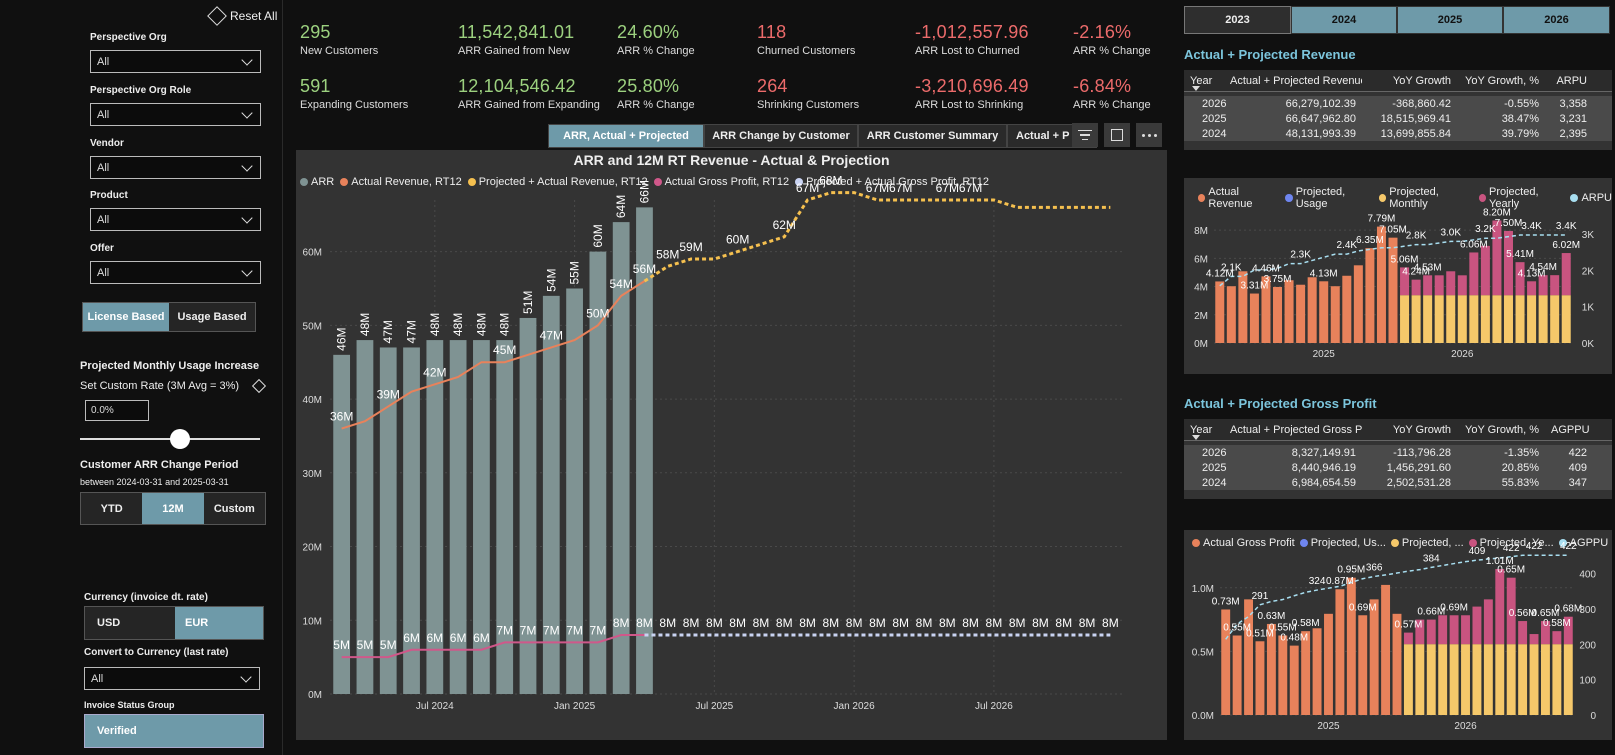 The height and width of the screenshot is (755, 1615). I want to click on eraser-icon, so click(259, 386).